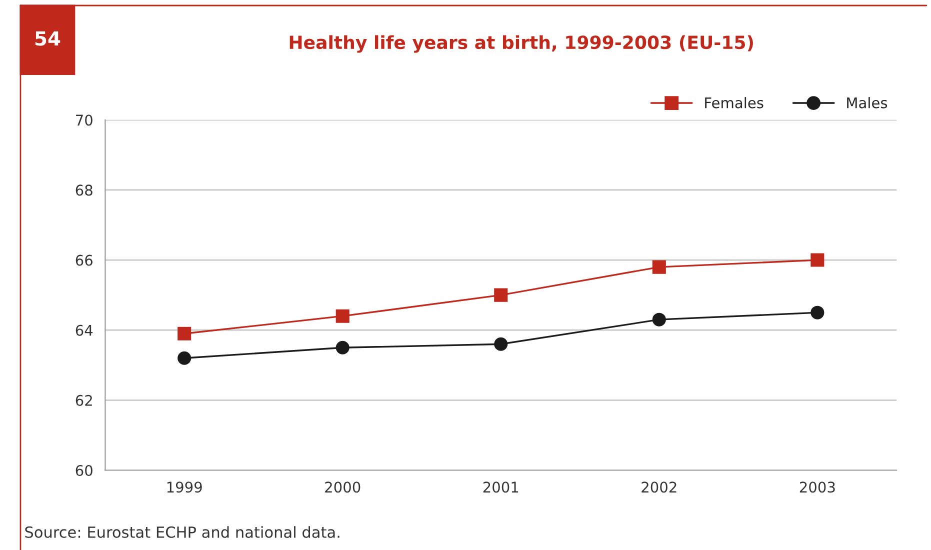 This screenshot has width=931, height=550. Describe the element at coordinates (84, 260) in the screenshot. I see `y-tick-label: 66` at that location.